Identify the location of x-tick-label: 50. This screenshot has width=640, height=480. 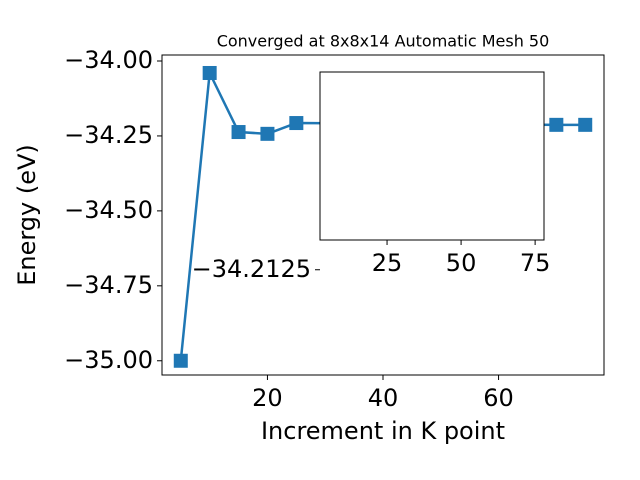
(461, 263).